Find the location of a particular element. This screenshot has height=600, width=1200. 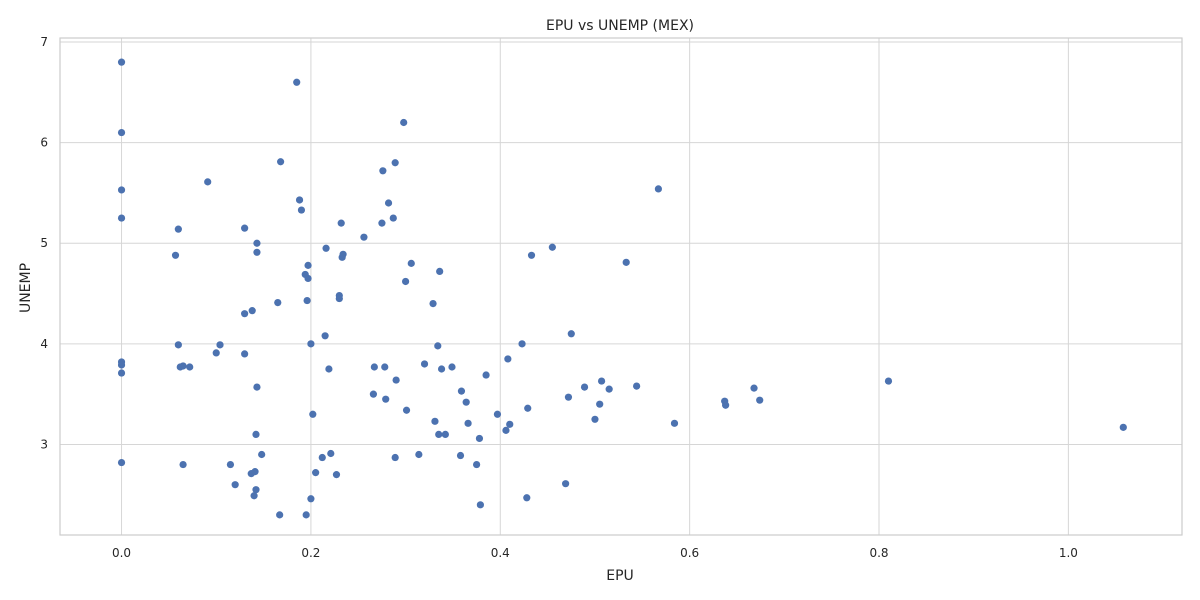

x-tick-label: 1.0 is located at coordinates (1068, 553).